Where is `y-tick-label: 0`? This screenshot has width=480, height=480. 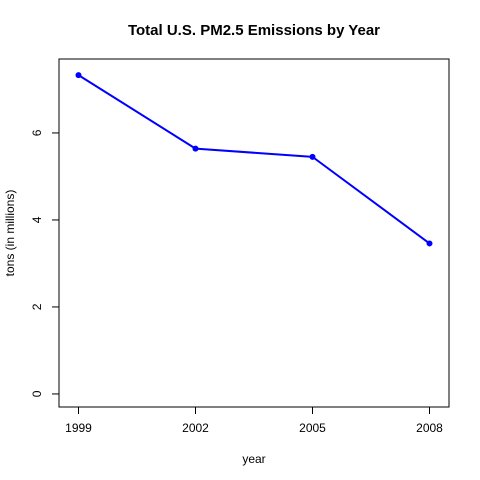 y-tick-label: 0 is located at coordinates (37, 393).